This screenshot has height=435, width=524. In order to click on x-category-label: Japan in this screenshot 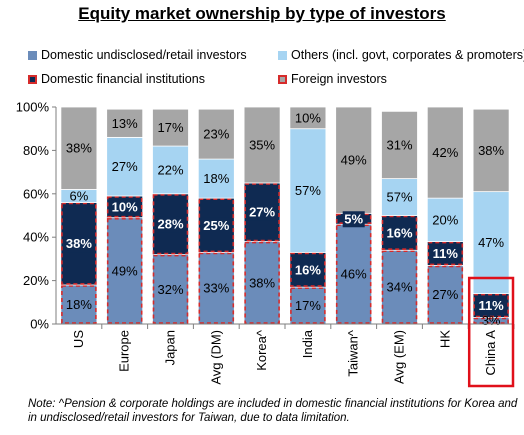, I will do `click(170, 347)`.